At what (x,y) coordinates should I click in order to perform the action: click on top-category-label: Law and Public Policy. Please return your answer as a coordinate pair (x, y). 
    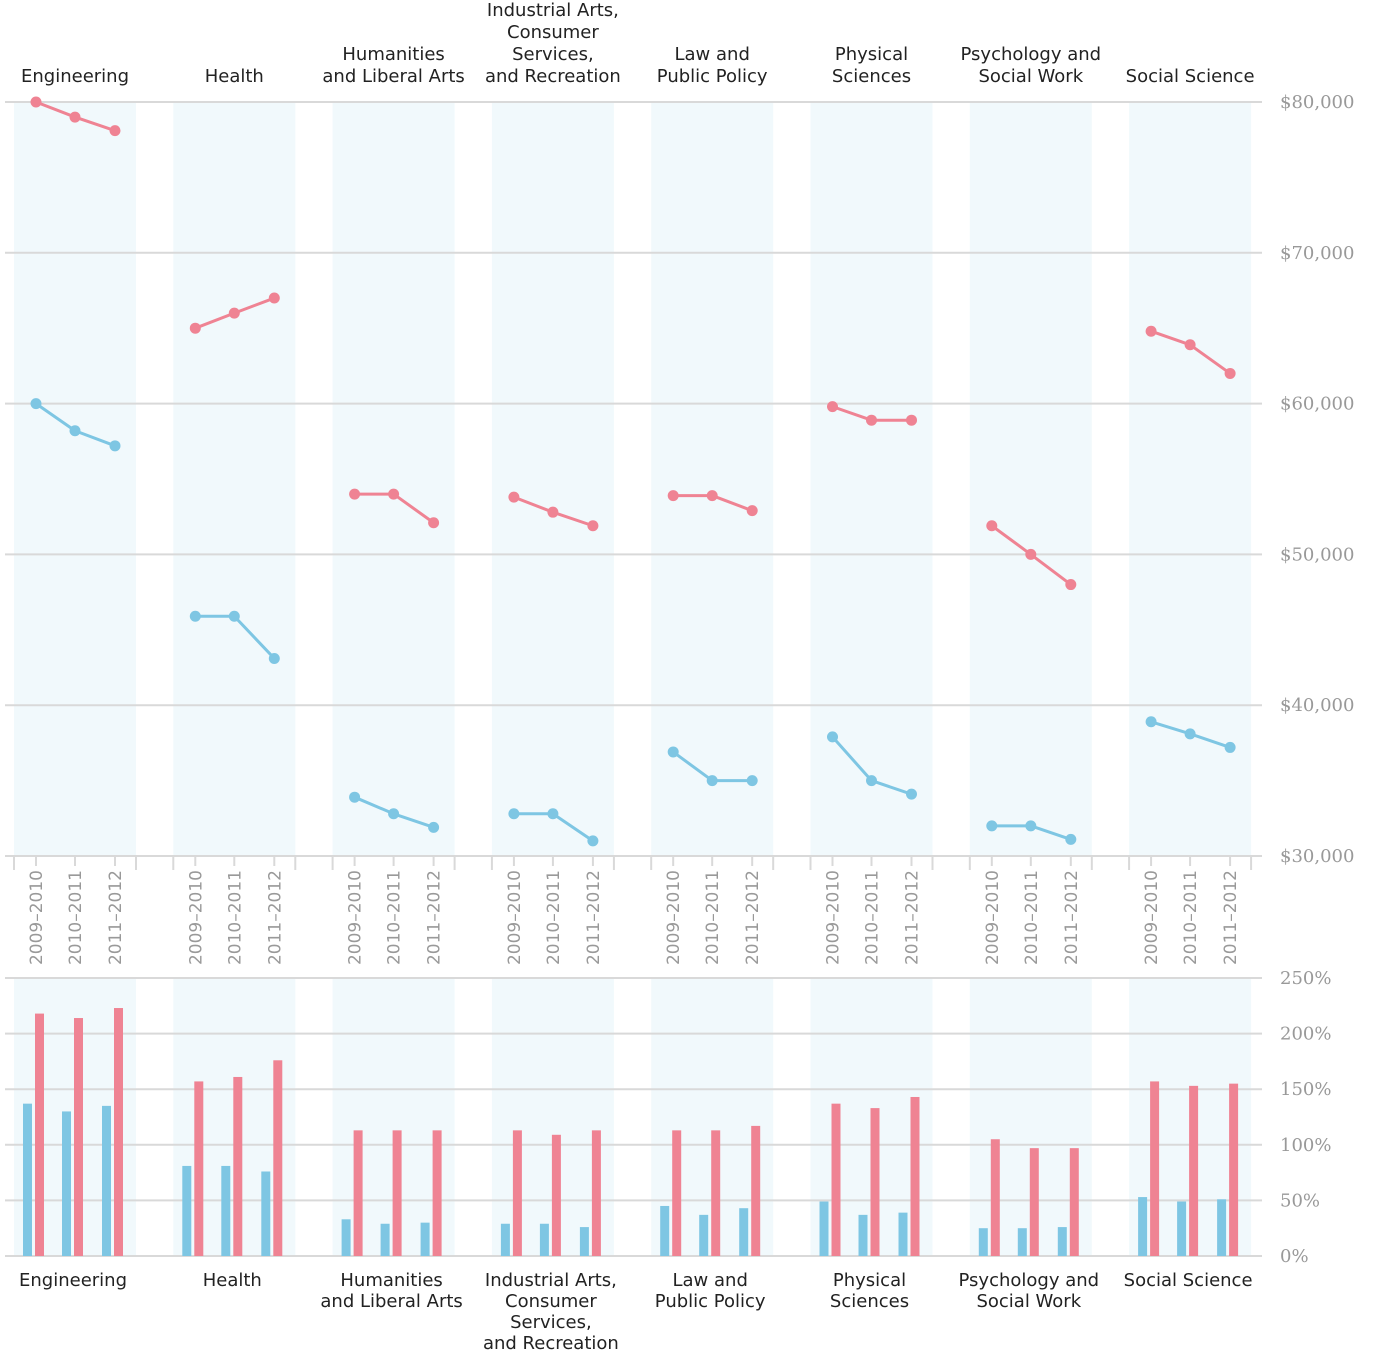
    Looking at the image, I should click on (712, 65).